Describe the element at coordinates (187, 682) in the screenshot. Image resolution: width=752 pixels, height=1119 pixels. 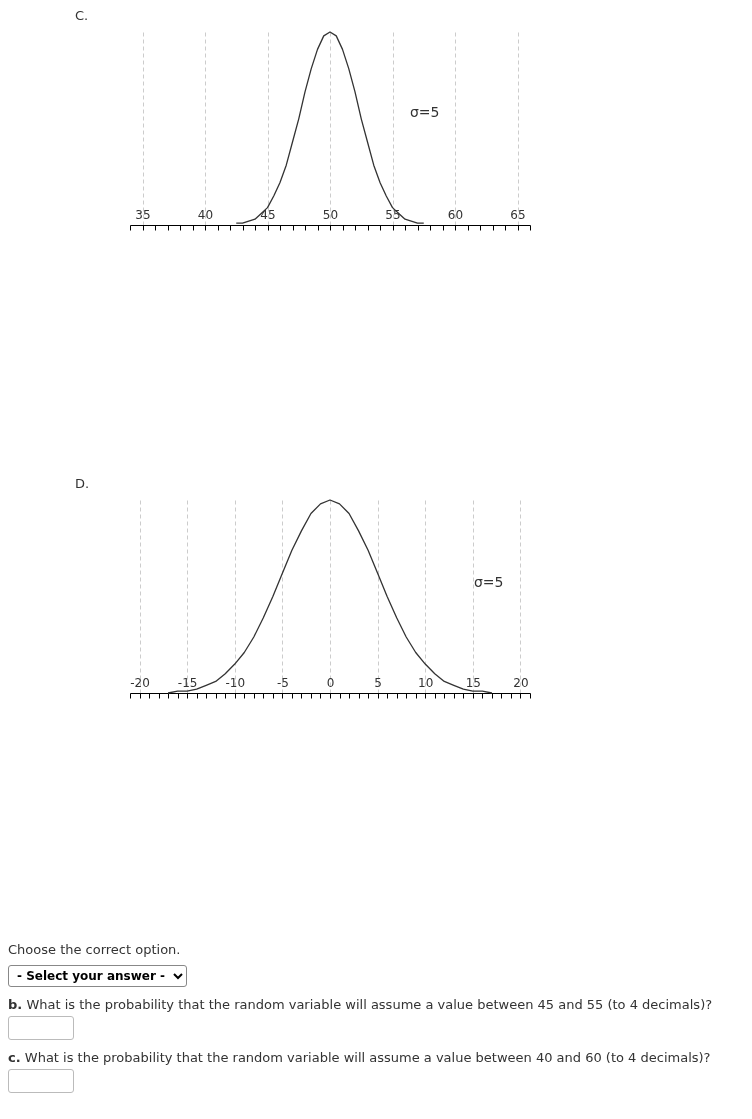
I see `x-tick-label: -15` at that location.